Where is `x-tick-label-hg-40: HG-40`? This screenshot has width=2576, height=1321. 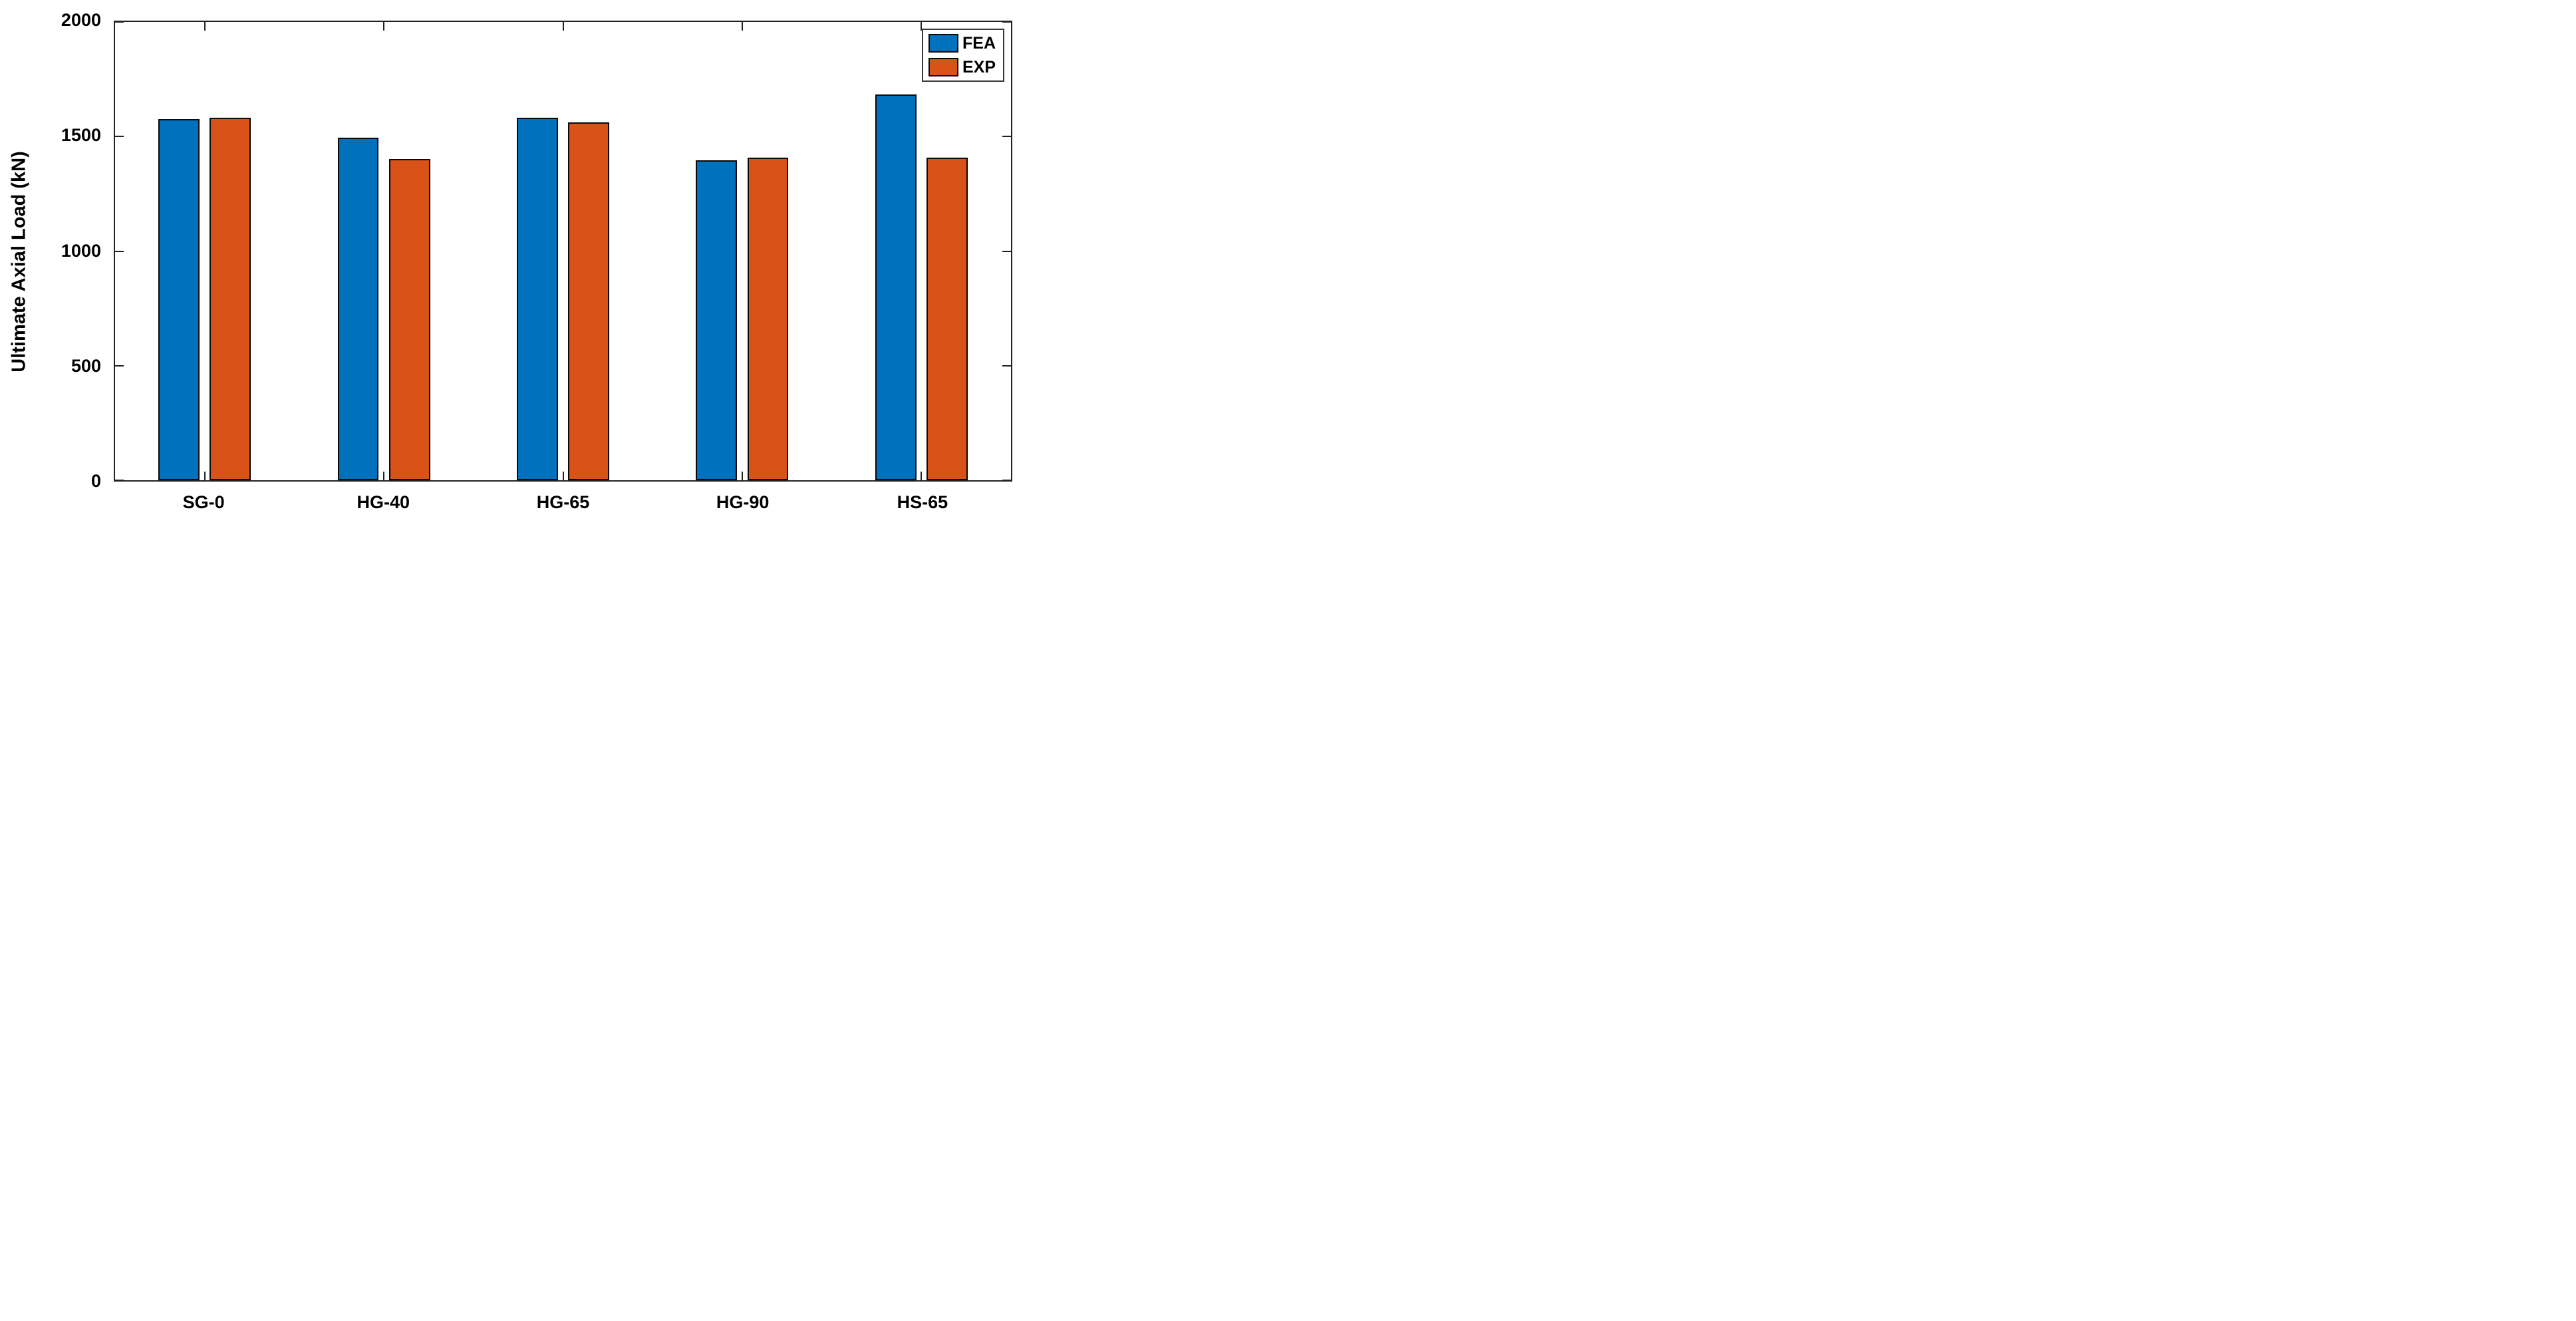 x-tick-label-hg-40: HG-40 is located at coordinates (383, 502).